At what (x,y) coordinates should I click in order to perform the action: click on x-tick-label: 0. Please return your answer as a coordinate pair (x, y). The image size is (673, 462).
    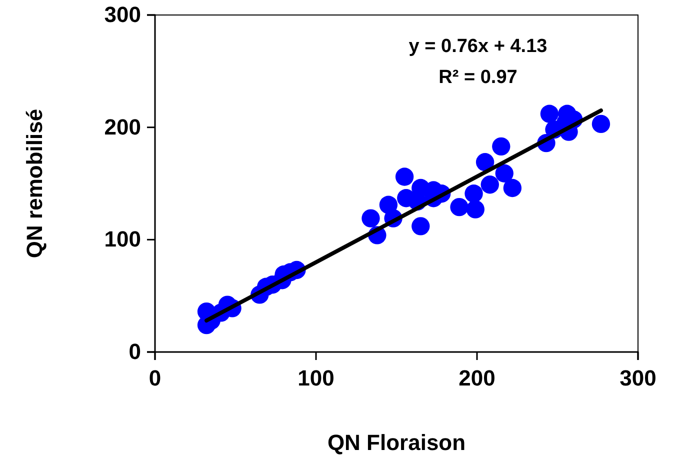
    Looking at the image, I should click on (155, 378).